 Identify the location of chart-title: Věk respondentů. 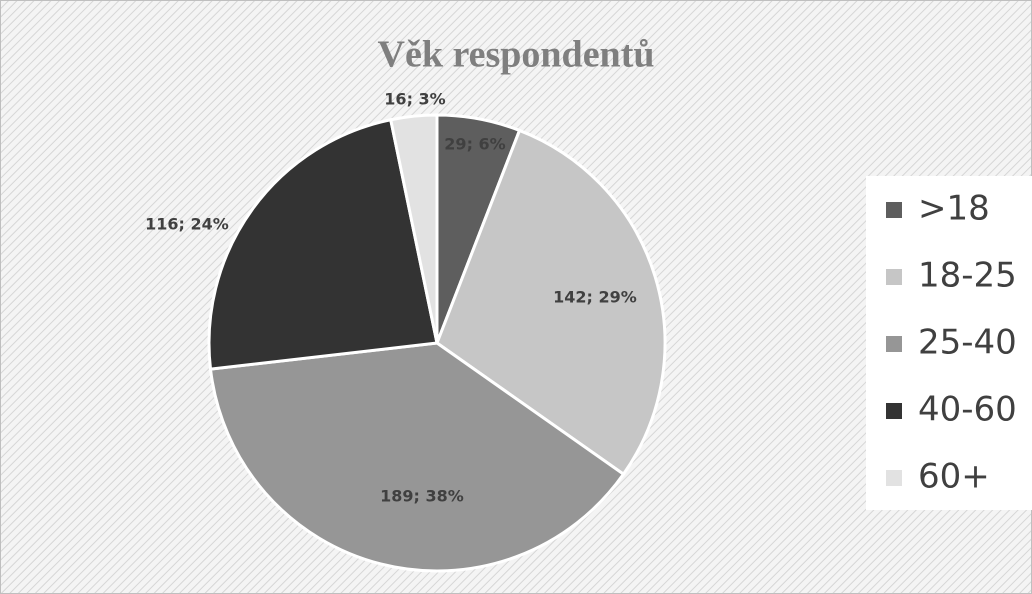
(516, 55).